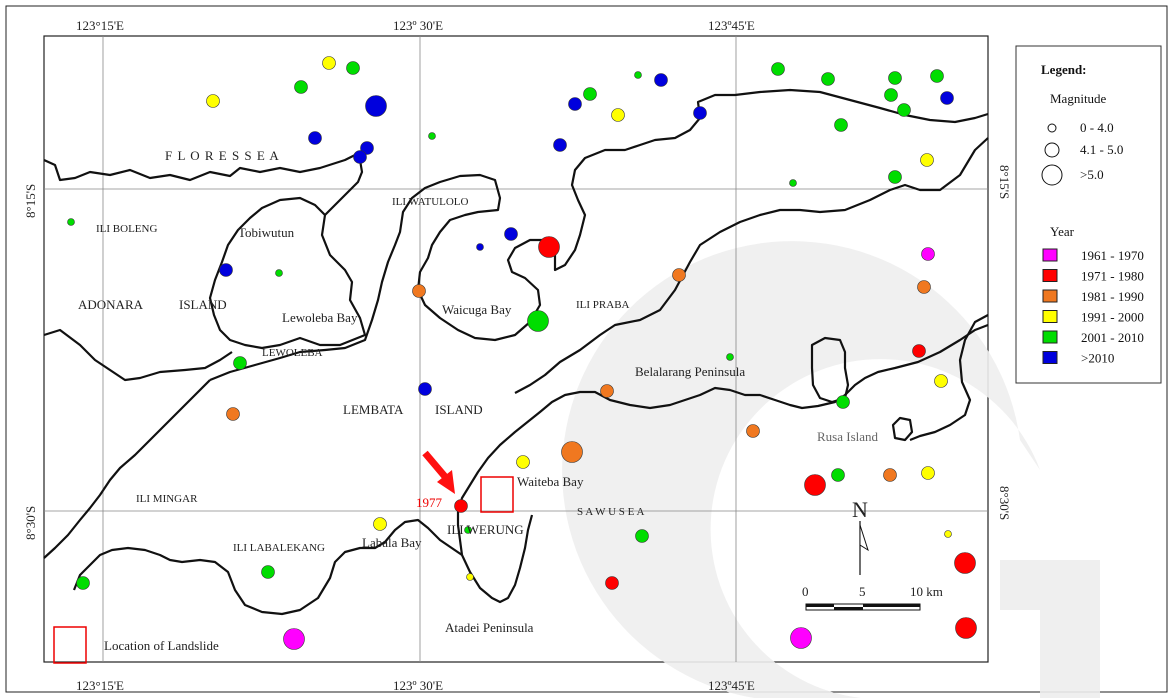 The image size is (1173, 698). What do you see at coordinates (1101, 149) in the screenshot?
I see `mag-medium-label: 4.1 - 5.0` at bounding box center [1101, 149].